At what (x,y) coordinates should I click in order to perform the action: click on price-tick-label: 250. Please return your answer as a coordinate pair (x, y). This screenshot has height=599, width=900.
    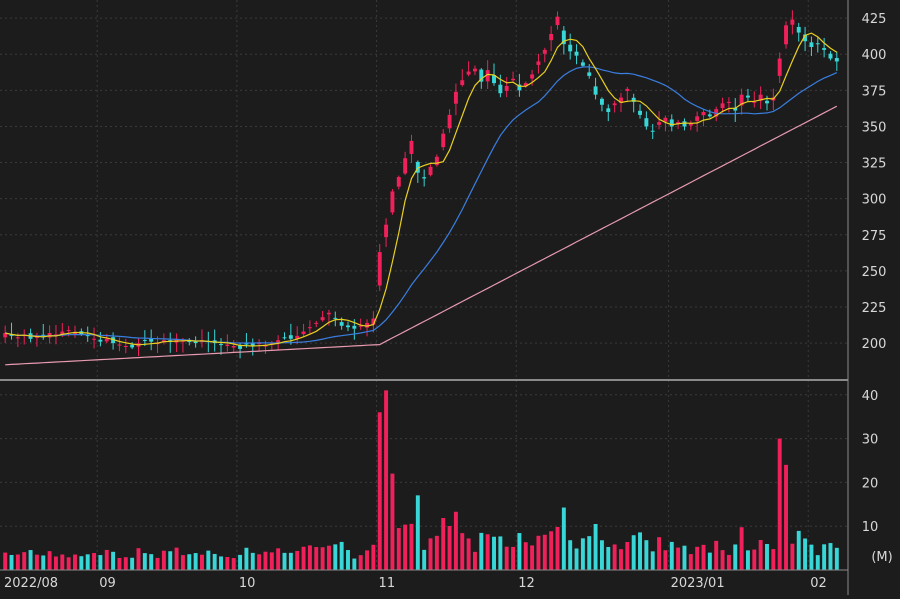
    Looking at the image, I should click on (874, 272).